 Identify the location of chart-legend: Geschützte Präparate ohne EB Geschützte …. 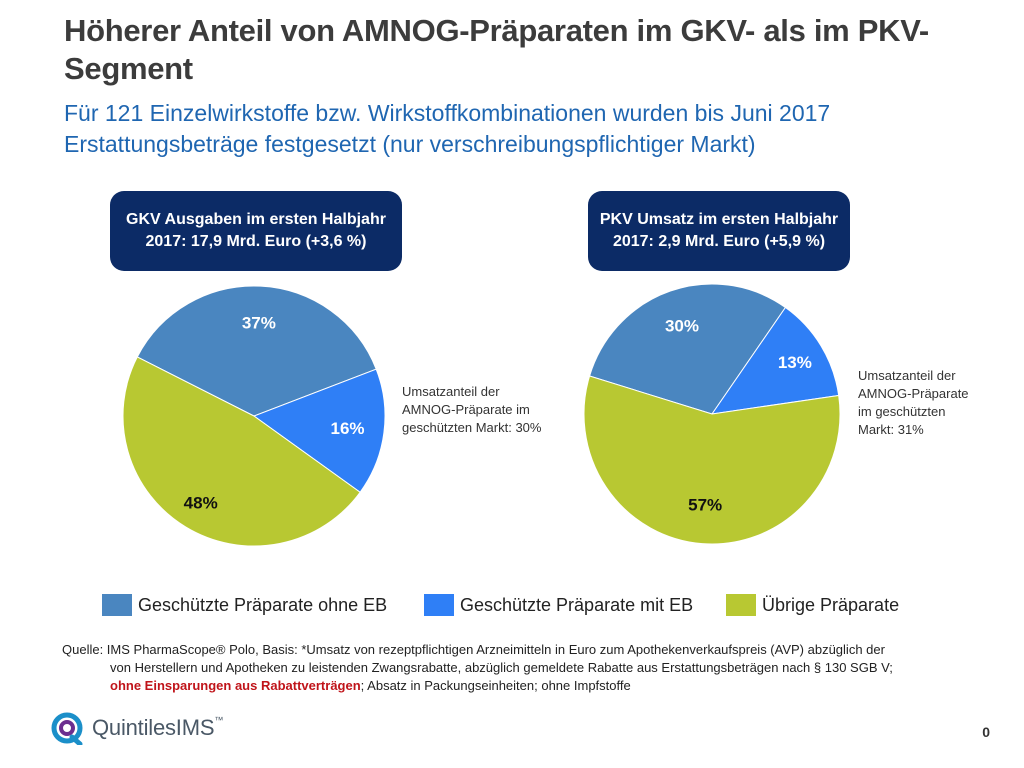
(542, 607).